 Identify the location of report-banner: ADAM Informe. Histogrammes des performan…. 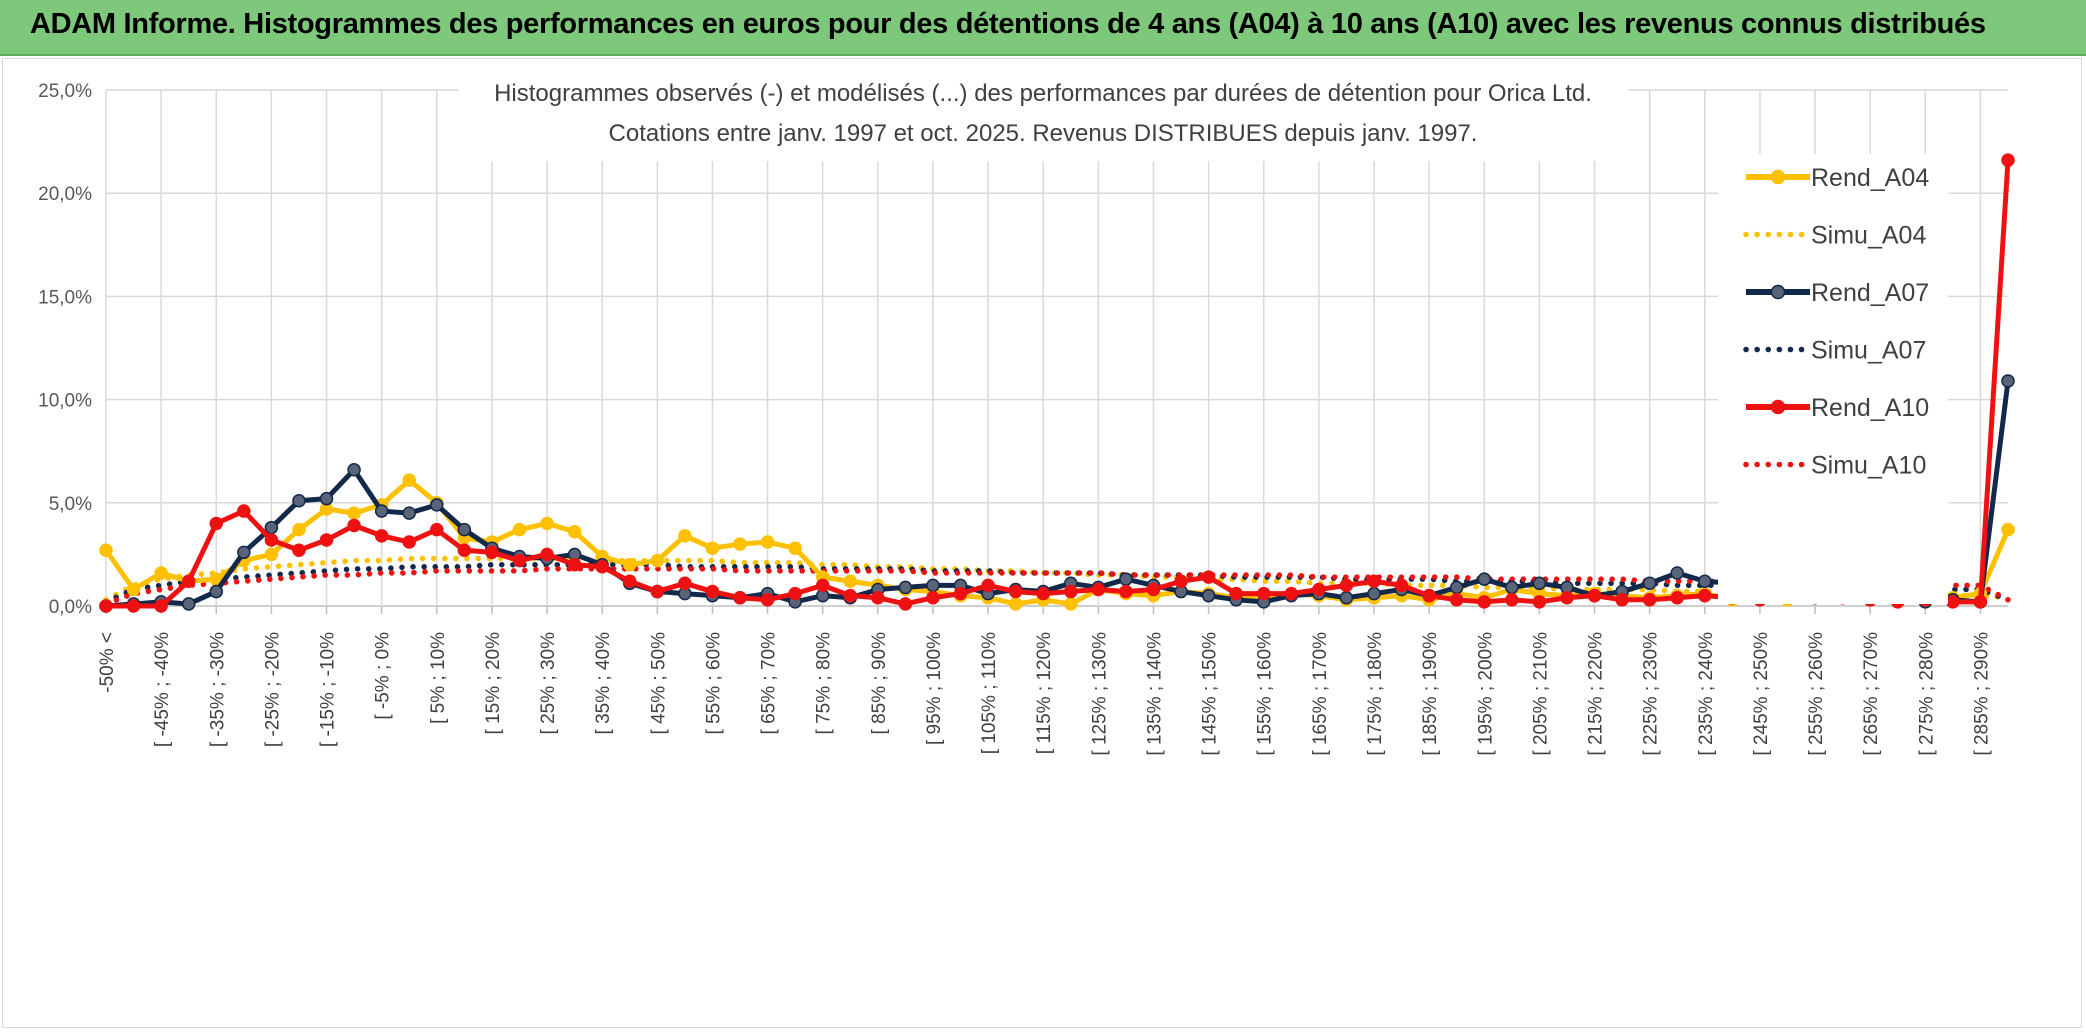
(1043, 28).